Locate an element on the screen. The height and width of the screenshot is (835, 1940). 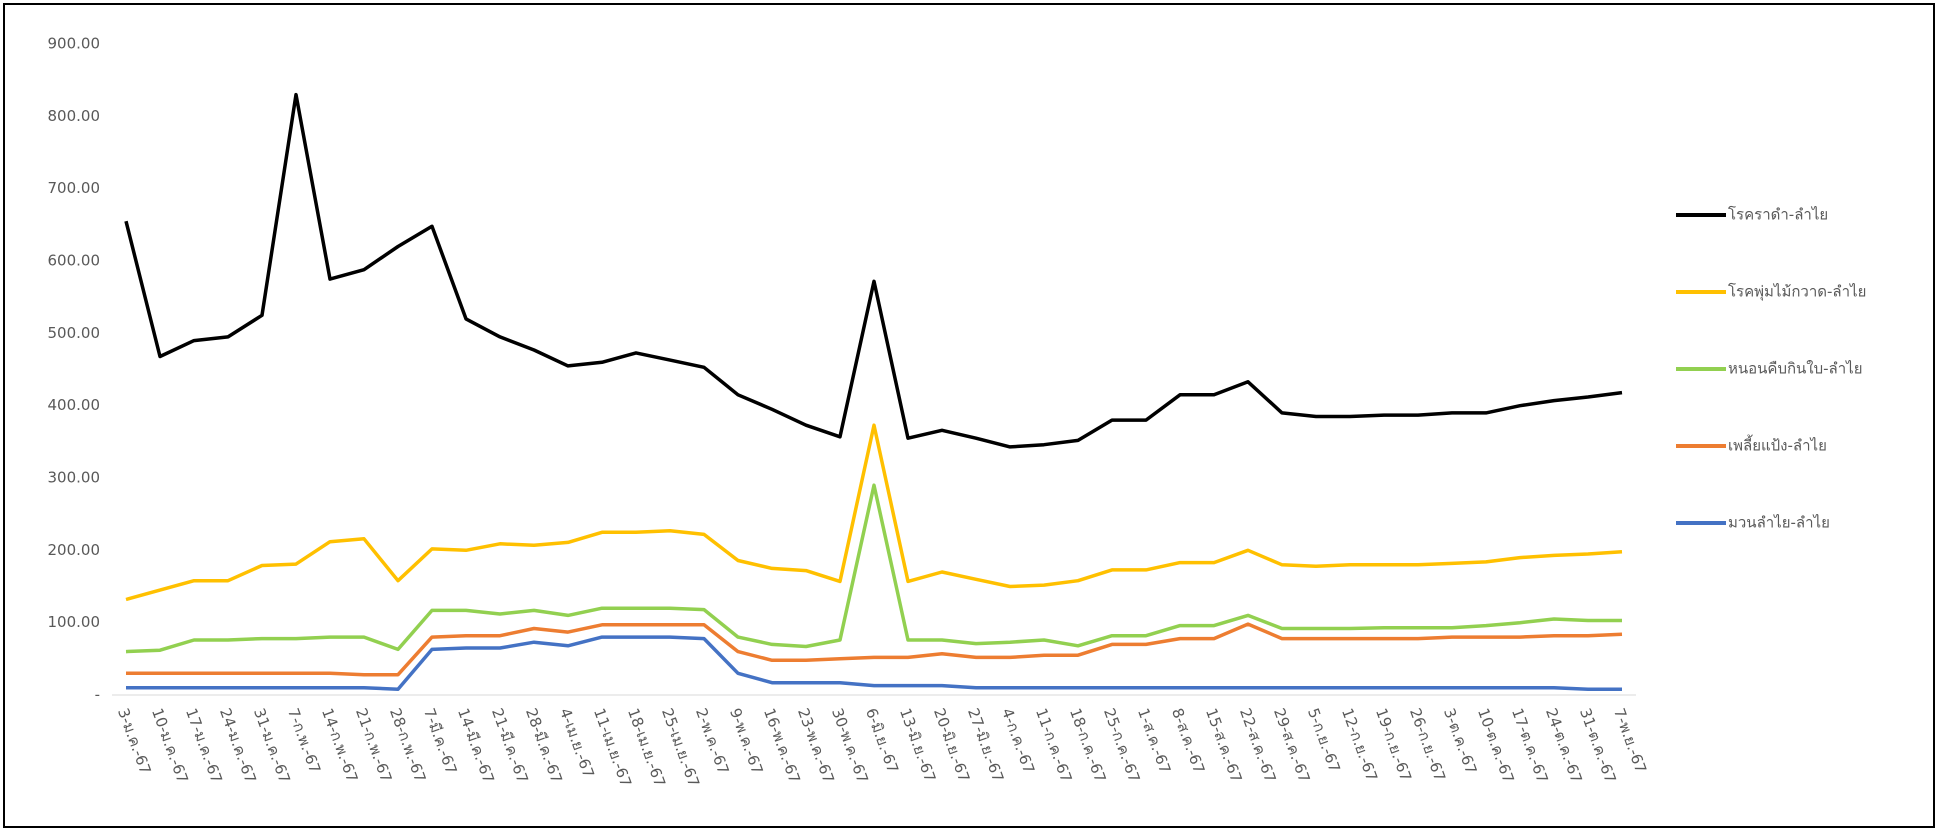
legend-label: เพลี้ยแป้ง-ลำไย is located at coordinates (1777, 445).